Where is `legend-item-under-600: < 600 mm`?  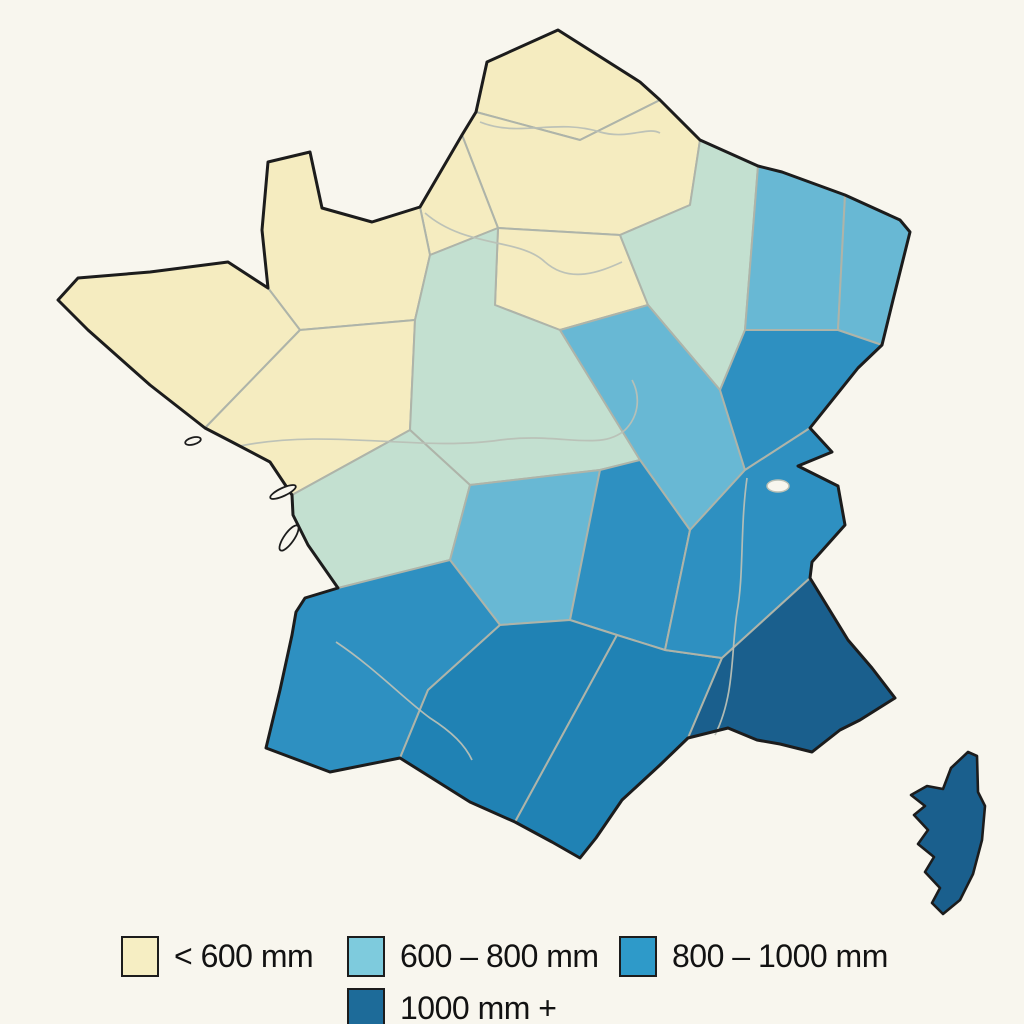 legend-item-under-600: < 600 mm is located at coordinates (217, 956).